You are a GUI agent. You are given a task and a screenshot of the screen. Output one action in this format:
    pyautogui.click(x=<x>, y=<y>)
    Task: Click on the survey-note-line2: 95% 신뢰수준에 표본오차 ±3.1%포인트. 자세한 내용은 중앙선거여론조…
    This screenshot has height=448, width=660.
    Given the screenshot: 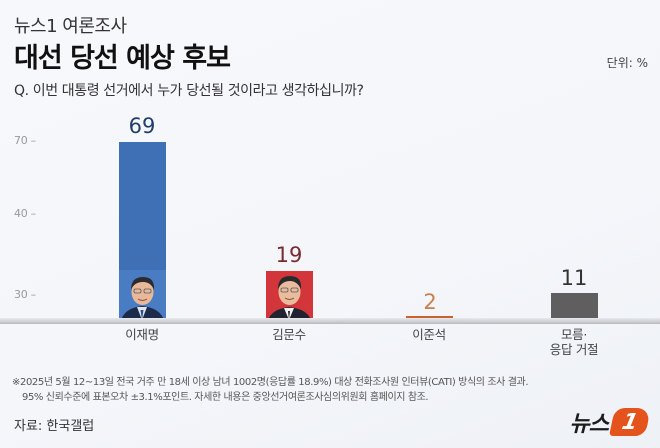 What is the action you would take?
    pyautogui.click(x=225, y=397)
    